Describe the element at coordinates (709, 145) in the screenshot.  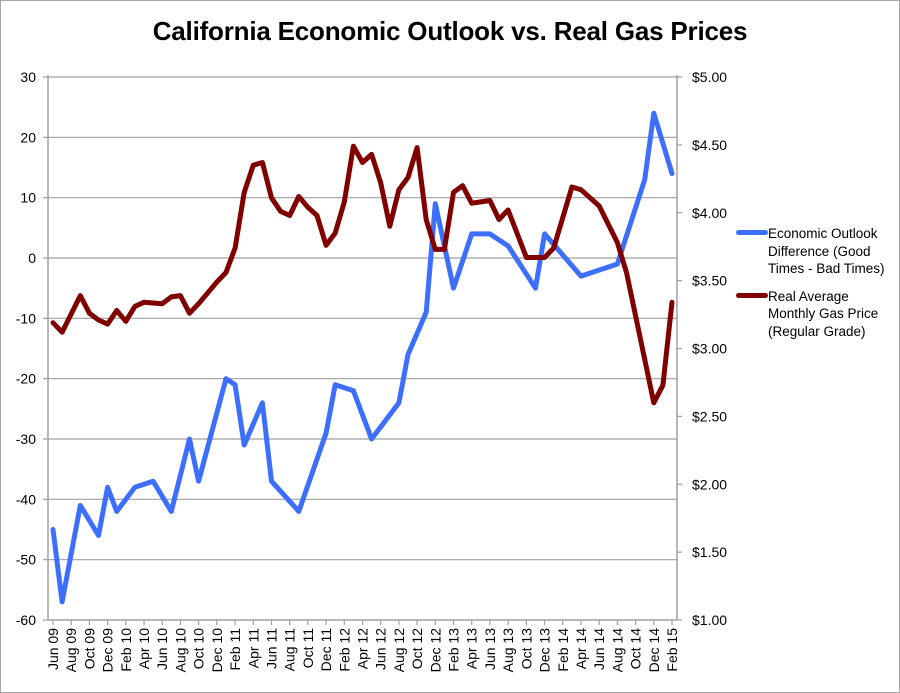
I see `right-tick-label: $4.50` at that location.